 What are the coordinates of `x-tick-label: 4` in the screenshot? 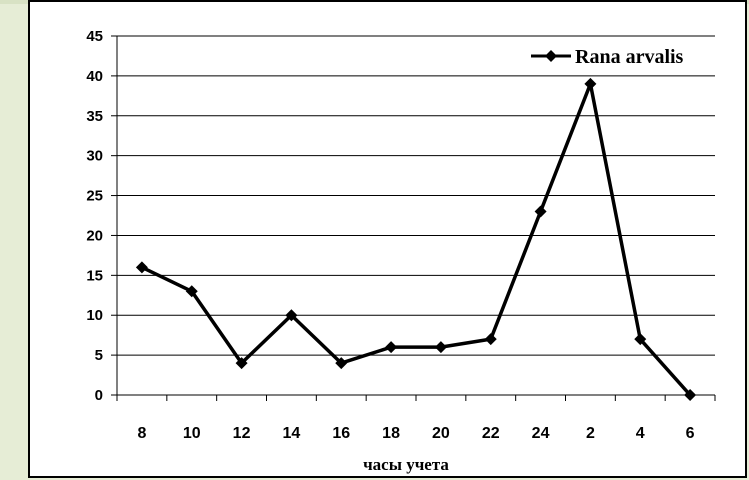 It's located at (640, 433).